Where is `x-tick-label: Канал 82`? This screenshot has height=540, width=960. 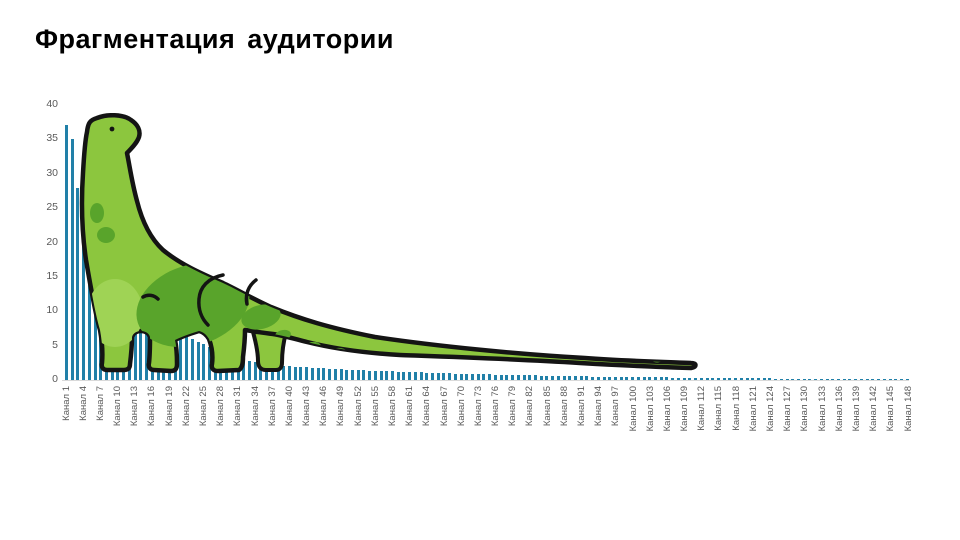 x-tick-label: Канал 82 is located at coordinates (530, 406).